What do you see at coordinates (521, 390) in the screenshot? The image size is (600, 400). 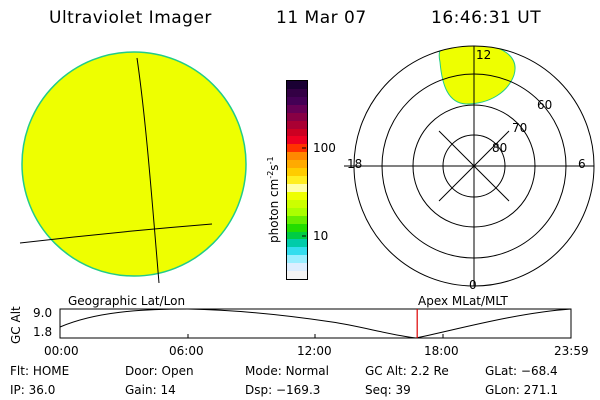 I see `info-glon: GLon: 271.1` at bounding box center [521, 390].